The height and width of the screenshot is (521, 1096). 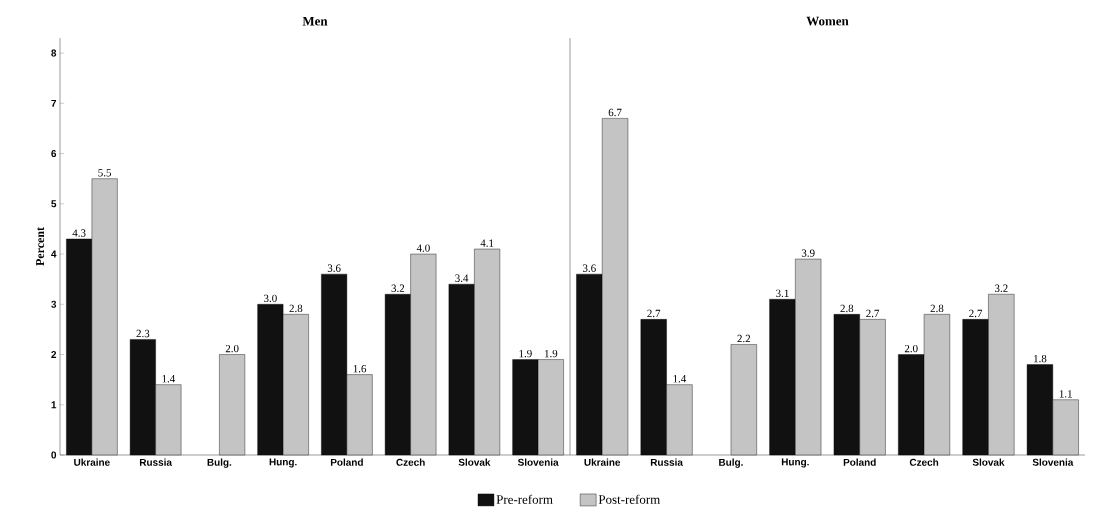 What do you see at coordinates (54, 354) in the screenshot?
I see `y-tick-label: 2` at bounding box center [54, 354].